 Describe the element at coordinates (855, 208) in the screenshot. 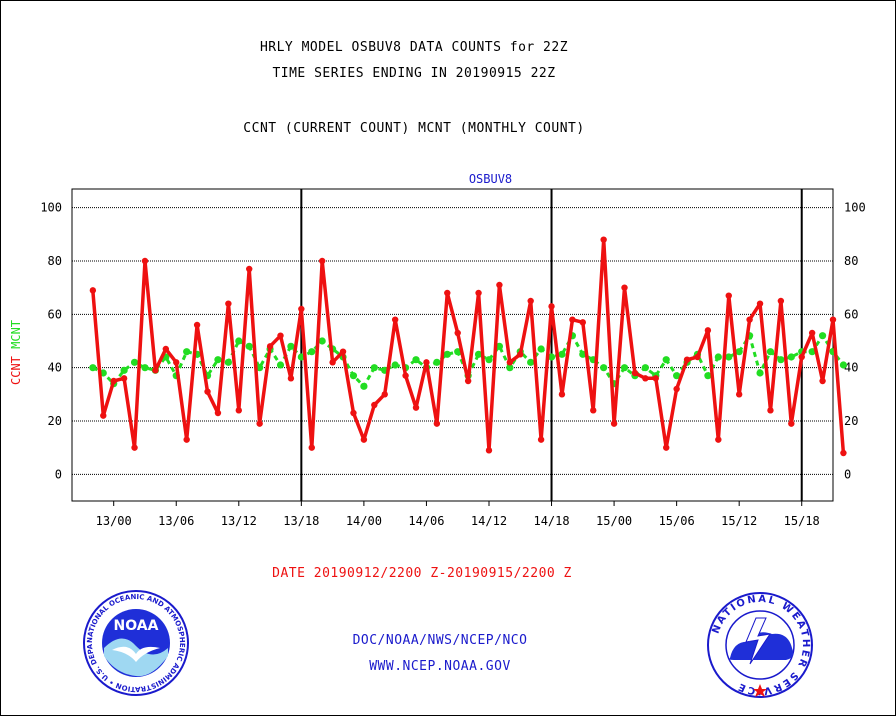

I see `y-tick-label-right: 100` at that location.